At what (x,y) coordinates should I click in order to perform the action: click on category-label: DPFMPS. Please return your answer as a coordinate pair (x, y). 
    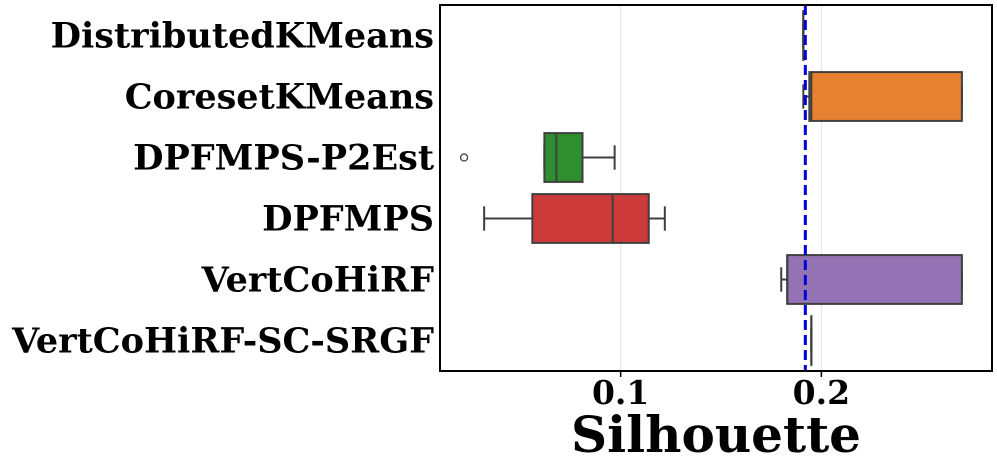
    Looking at the image, I should click on (348, 219).